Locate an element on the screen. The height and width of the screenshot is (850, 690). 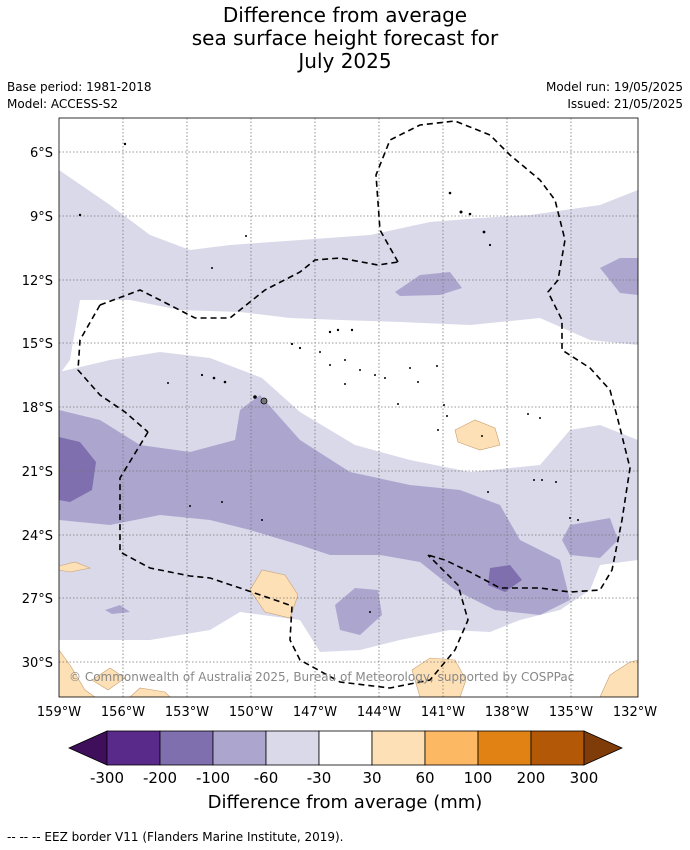
colorbar-extend-high is located at coordinates (603, 748).